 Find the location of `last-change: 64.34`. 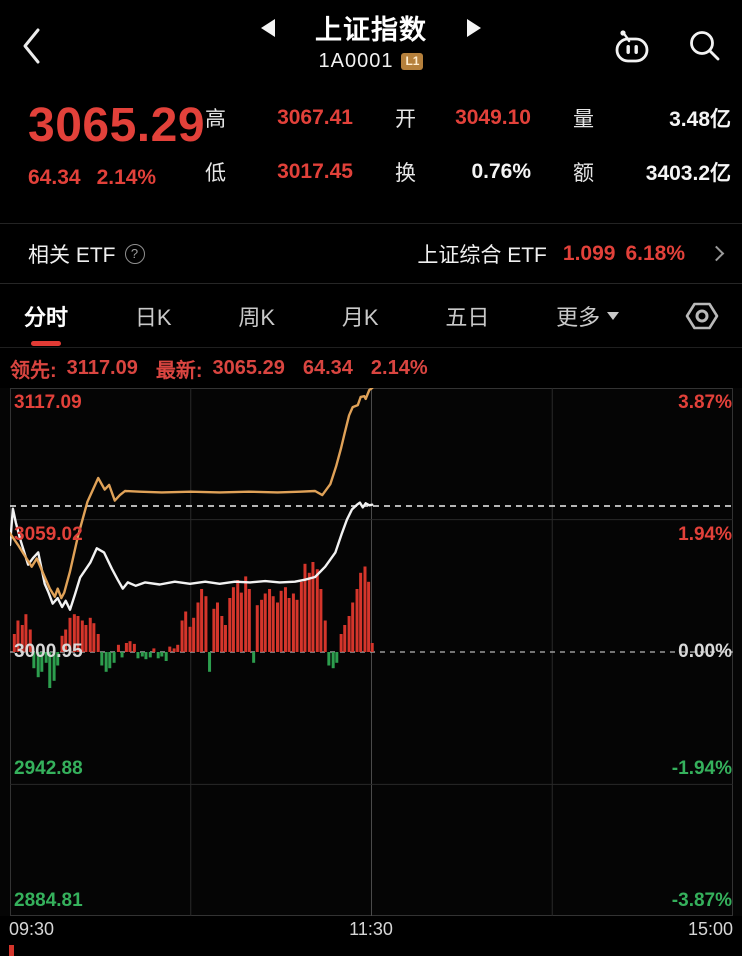

last-change: 64.34 is located at coordinates (327, 367).